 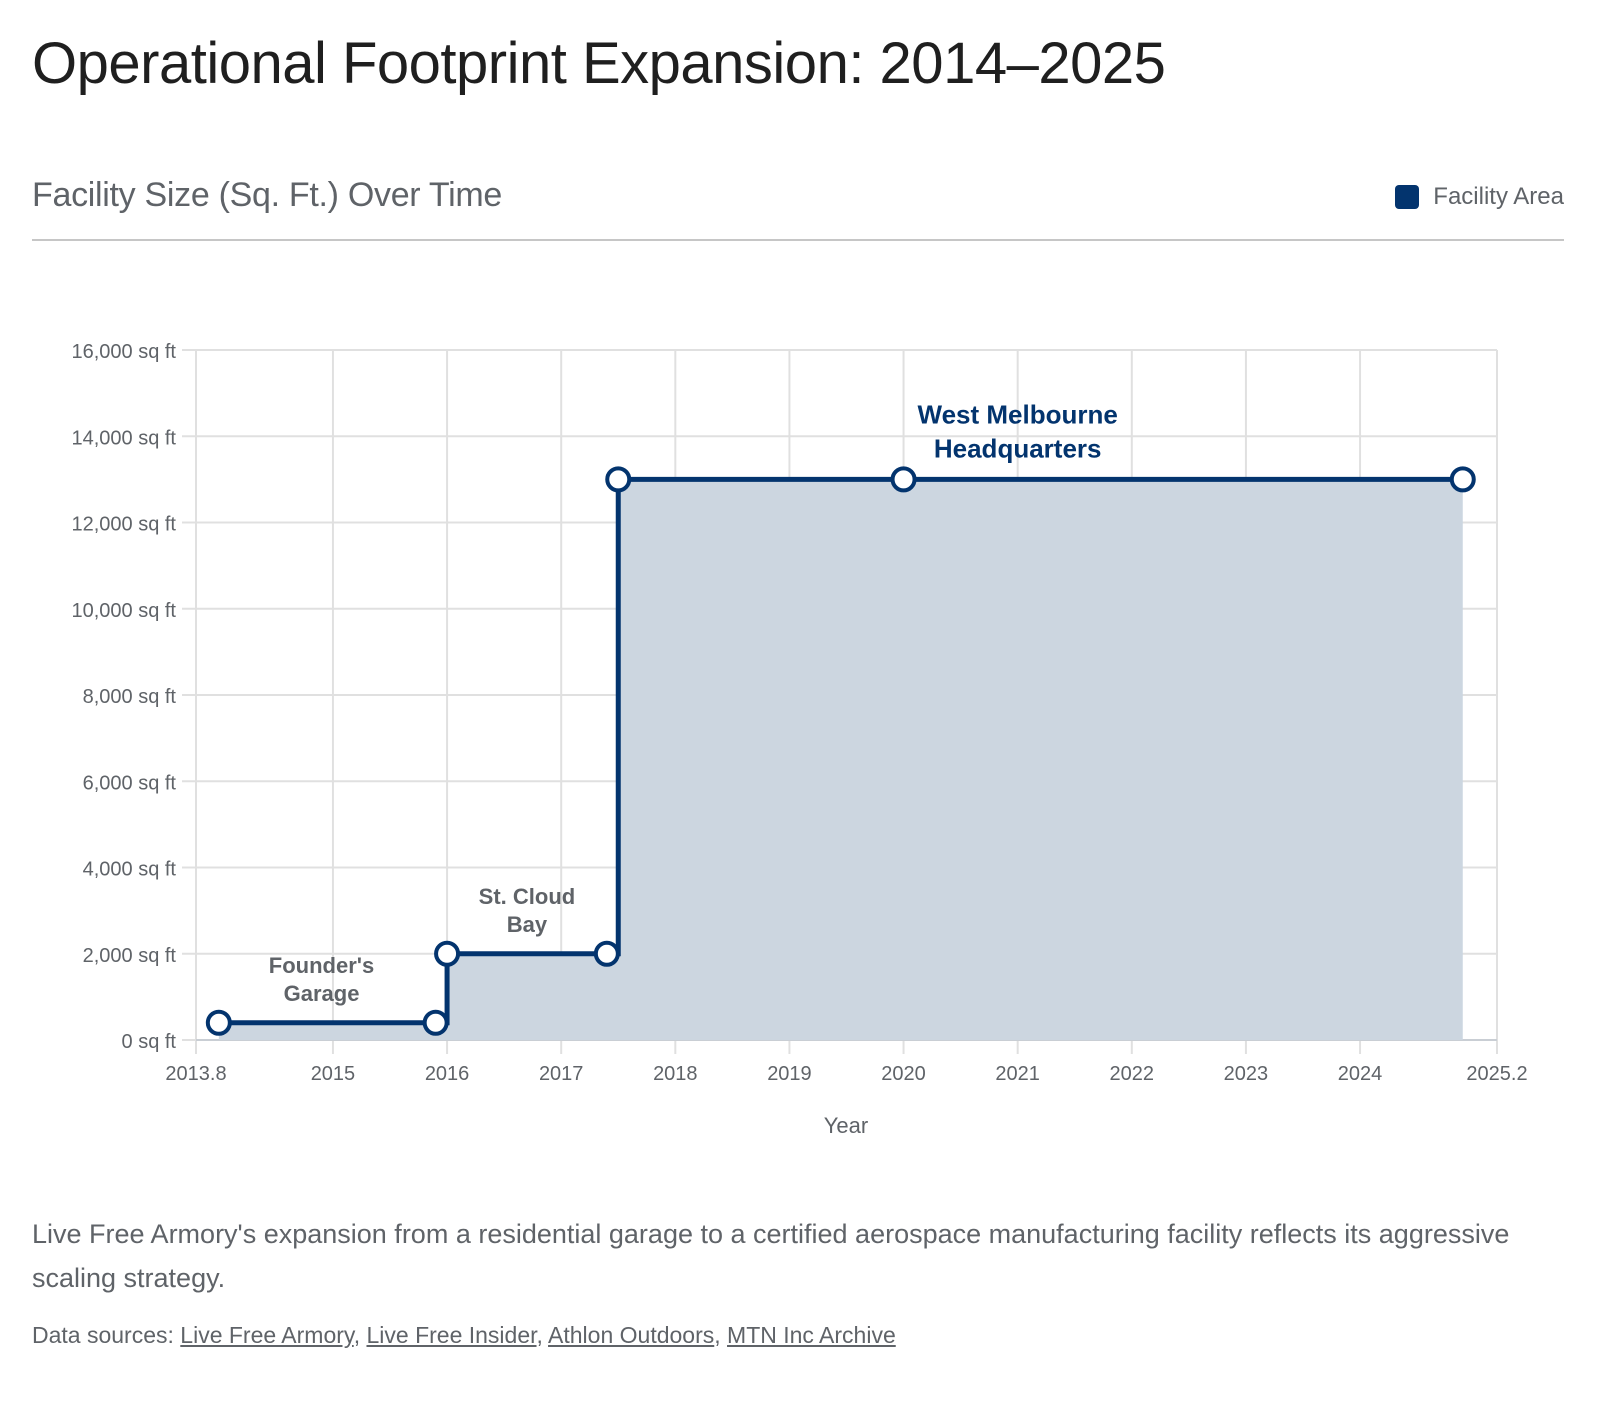 I want to click on y-tick-label: 12,000 sq ft, so click(x=123, y=525).